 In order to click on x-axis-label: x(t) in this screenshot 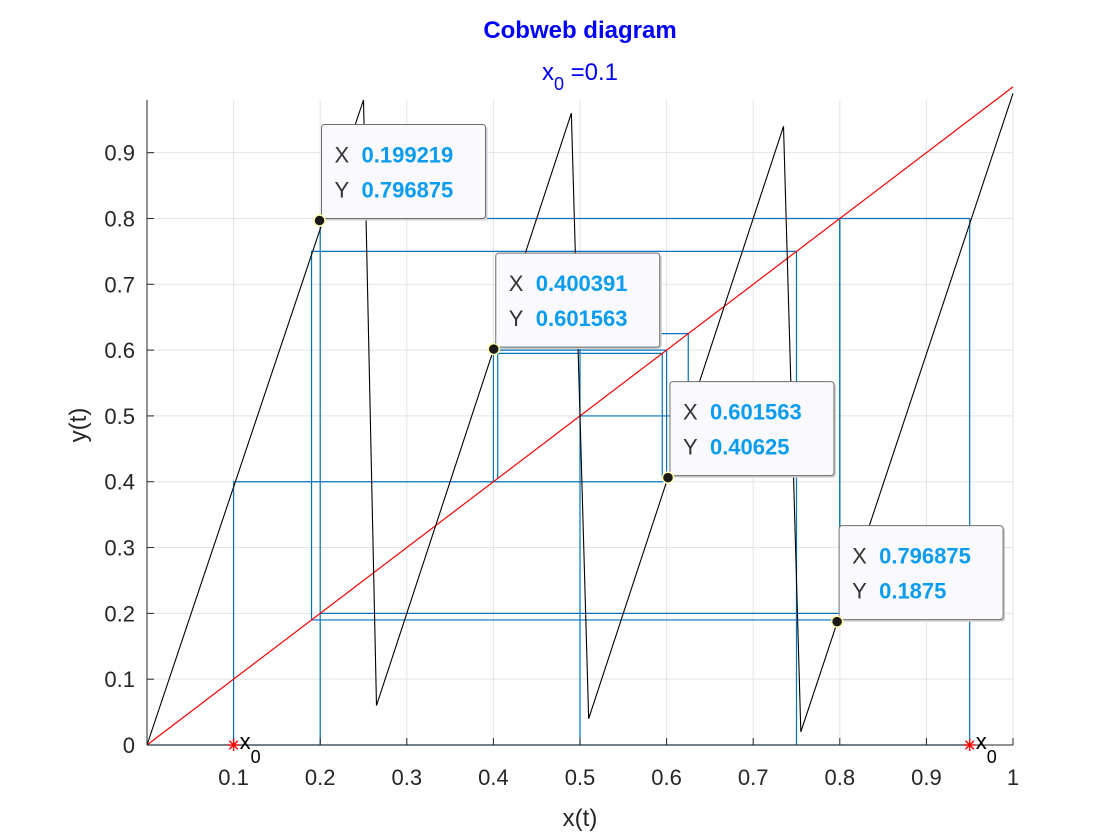, I will do `click(580, 818)`.